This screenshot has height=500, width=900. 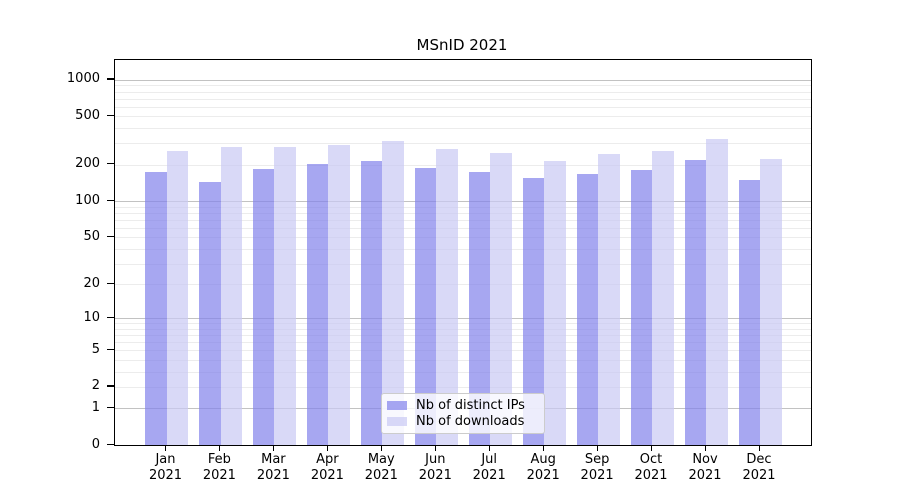 I want to click on y-tick-label: 200, so click(x=87, y=164).